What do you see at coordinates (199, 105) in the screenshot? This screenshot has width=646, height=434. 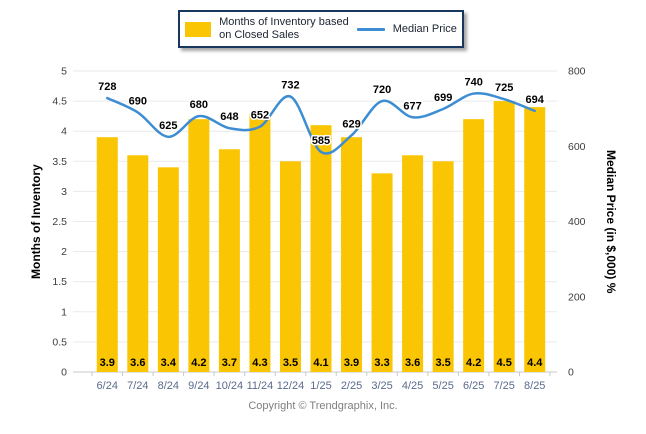 I see `svg-text: 680` at bounding box center [199, 105].